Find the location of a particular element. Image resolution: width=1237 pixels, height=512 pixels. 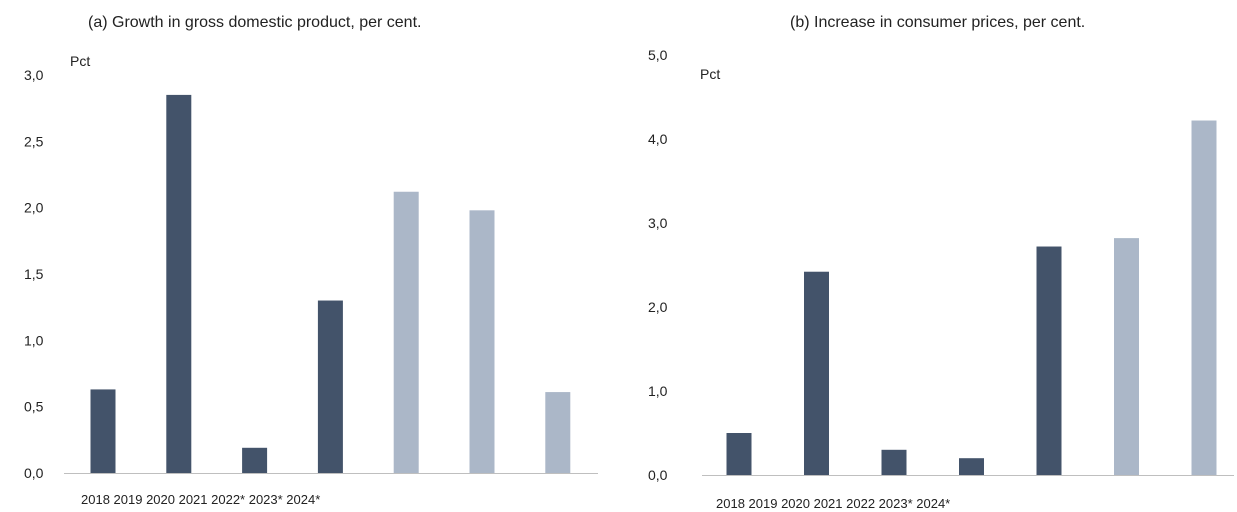

y-tick-label: 4,0 is located at coordinates (658, 139).